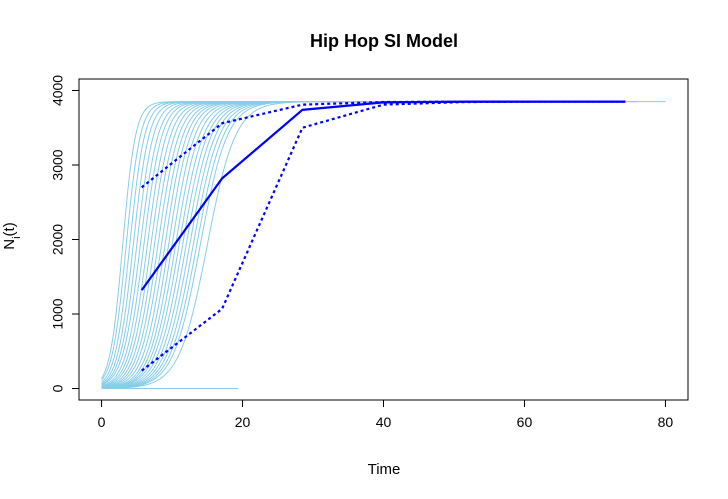  What do you see at coordinates (9, 244) in the screenshot?
I see `y-axis-label-main: N` at bounding box center [9, 244].